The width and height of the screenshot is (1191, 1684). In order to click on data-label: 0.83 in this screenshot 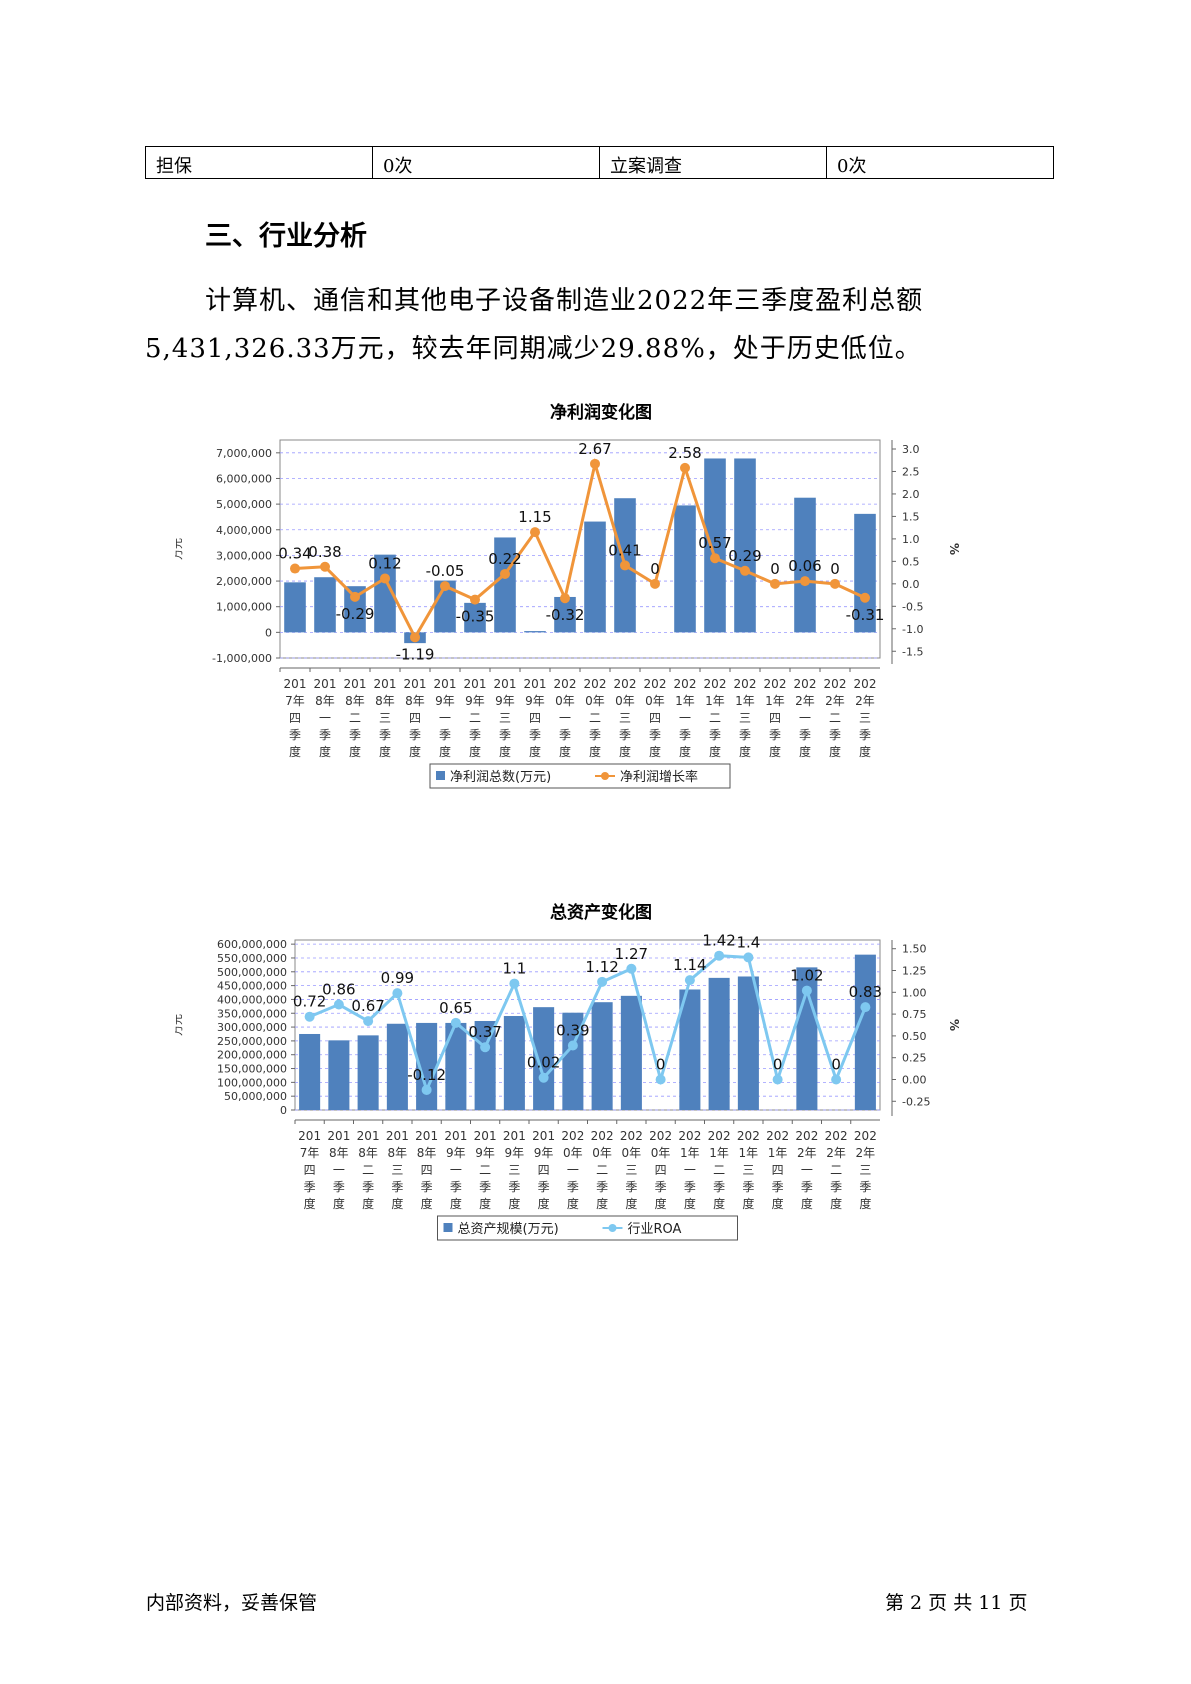, I will do `click(865, 992)`.